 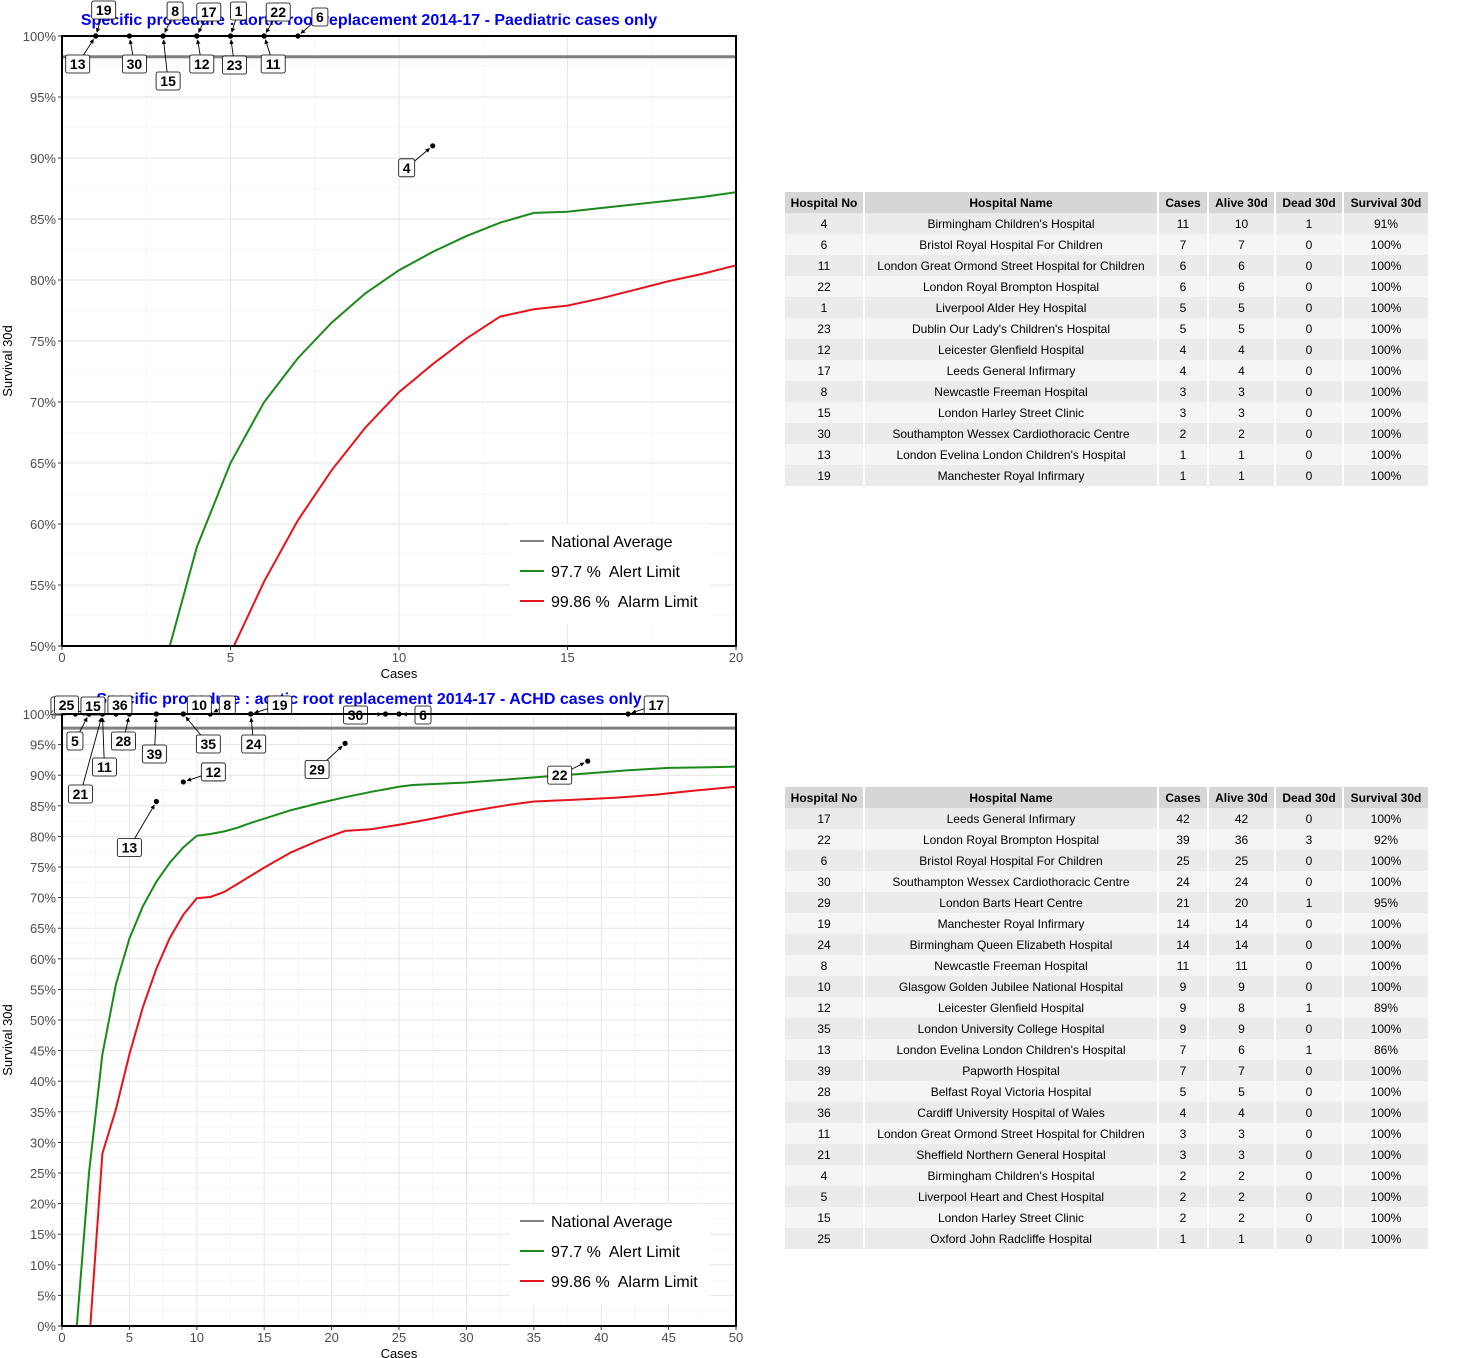 I want to click on point-label: 22, so click(x=560, y=775).